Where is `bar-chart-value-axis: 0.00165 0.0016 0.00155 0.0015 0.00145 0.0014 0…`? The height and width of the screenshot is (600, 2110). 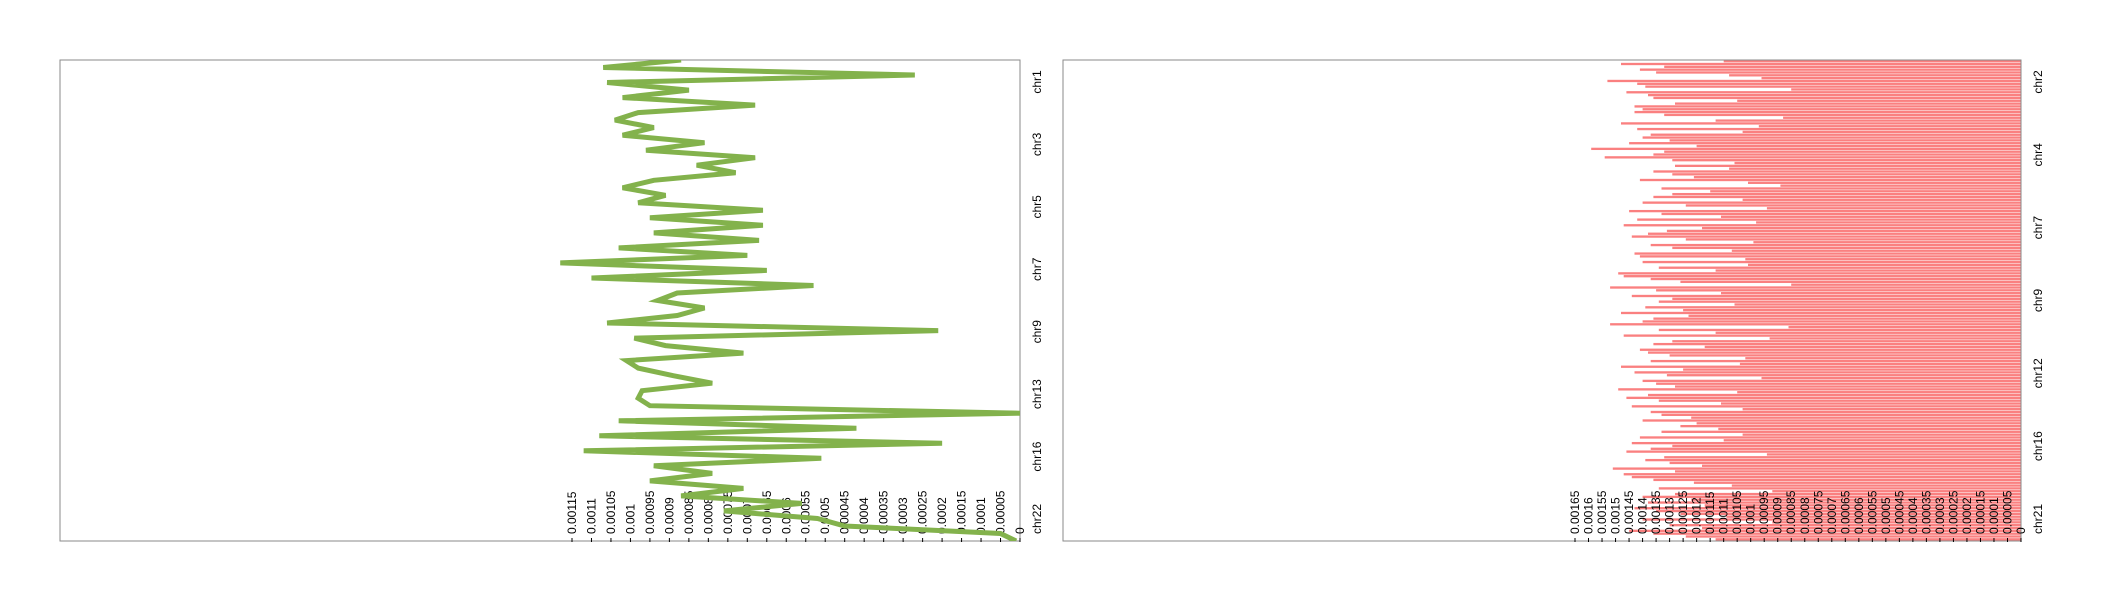
bar-chart-value-axis: 0.00165 0.0016 0.00155 0.0015 0.00145 0.0014 0… is located at coordinates (1798, 516).